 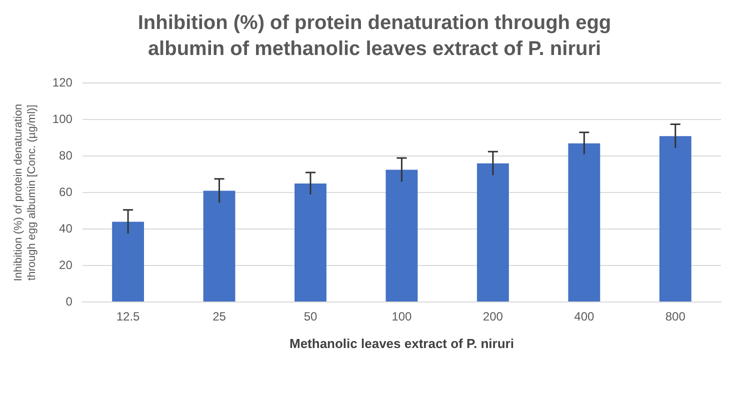 What do you see at coordinates (62, 83) in the screenshot?
I see `y-tick-label: 120` at bounding box center [62, 83].